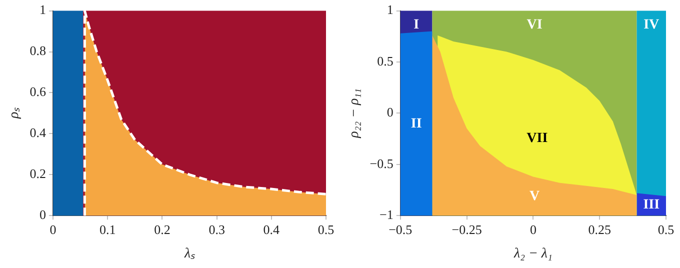  What do you see at coordinates (38, 132) in the screenshot?
I see `y-tick-label: 0.4` at bounding box center [38, 132].